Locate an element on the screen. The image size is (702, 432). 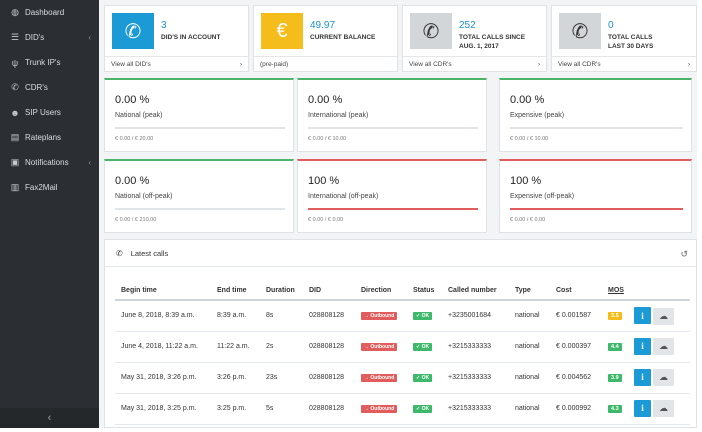
limit-name: International (off-peak) is located at coordinates (343, 196).